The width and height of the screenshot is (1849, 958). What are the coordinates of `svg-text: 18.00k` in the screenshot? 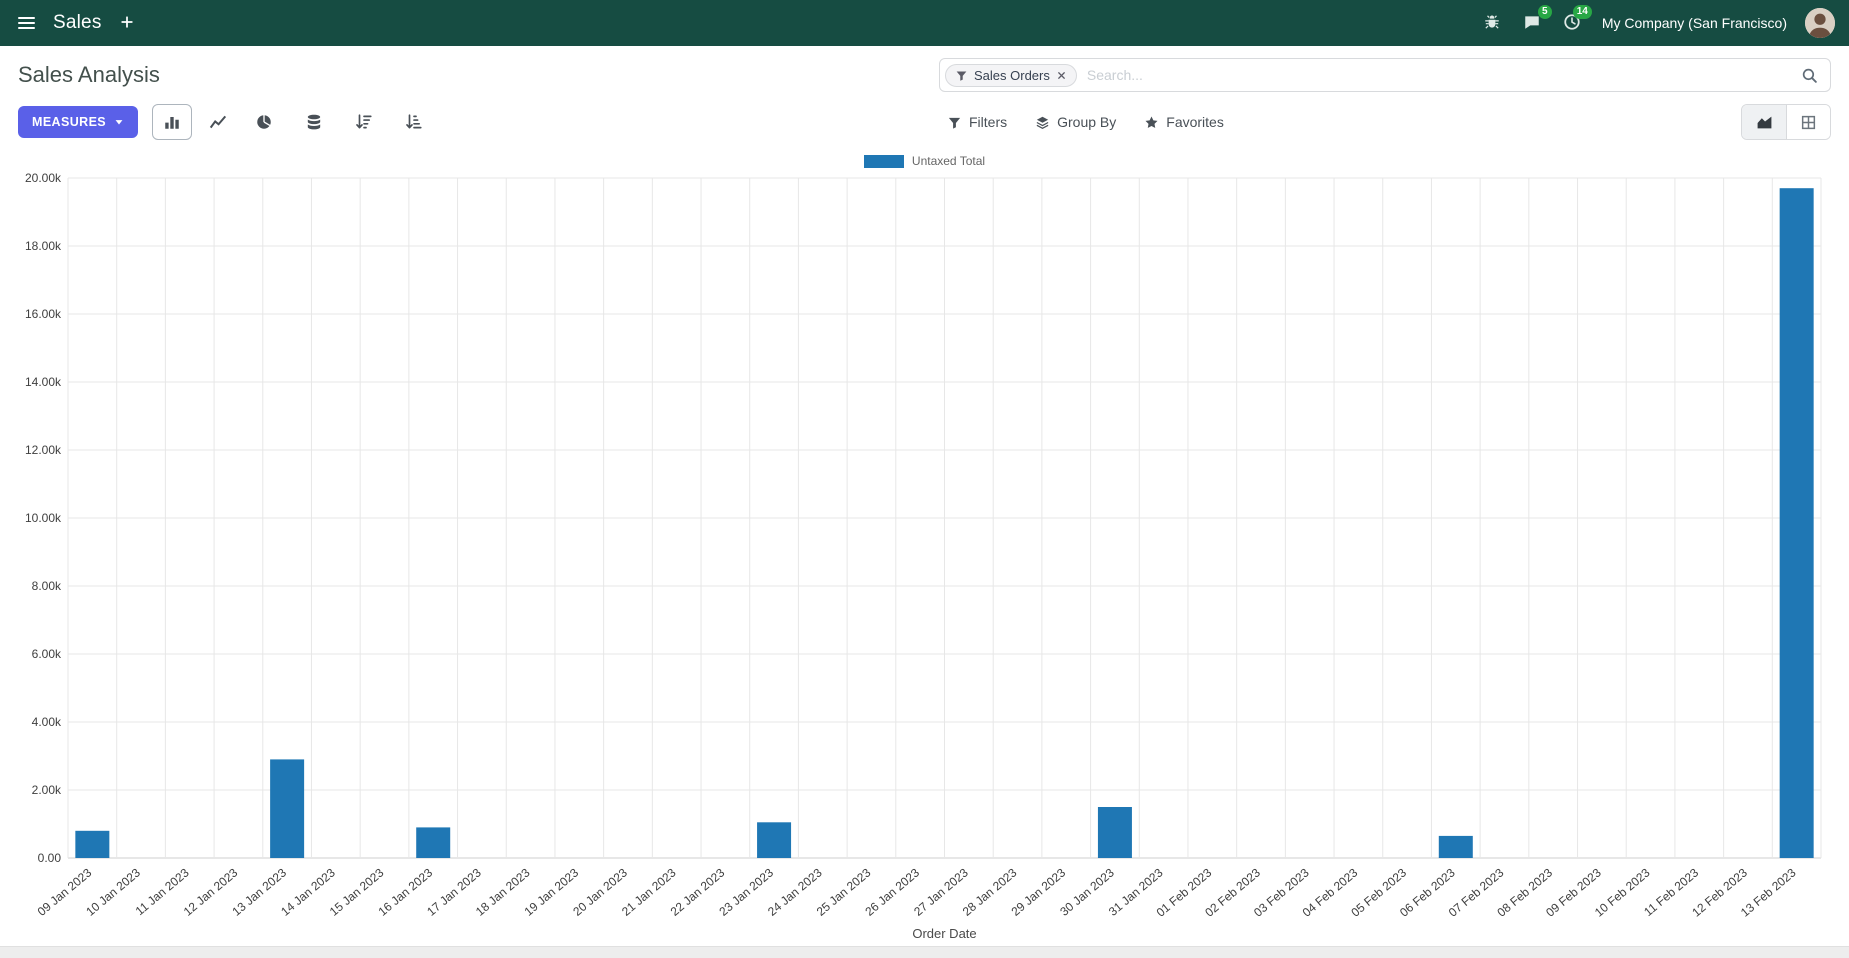 It's located at (43, 246).